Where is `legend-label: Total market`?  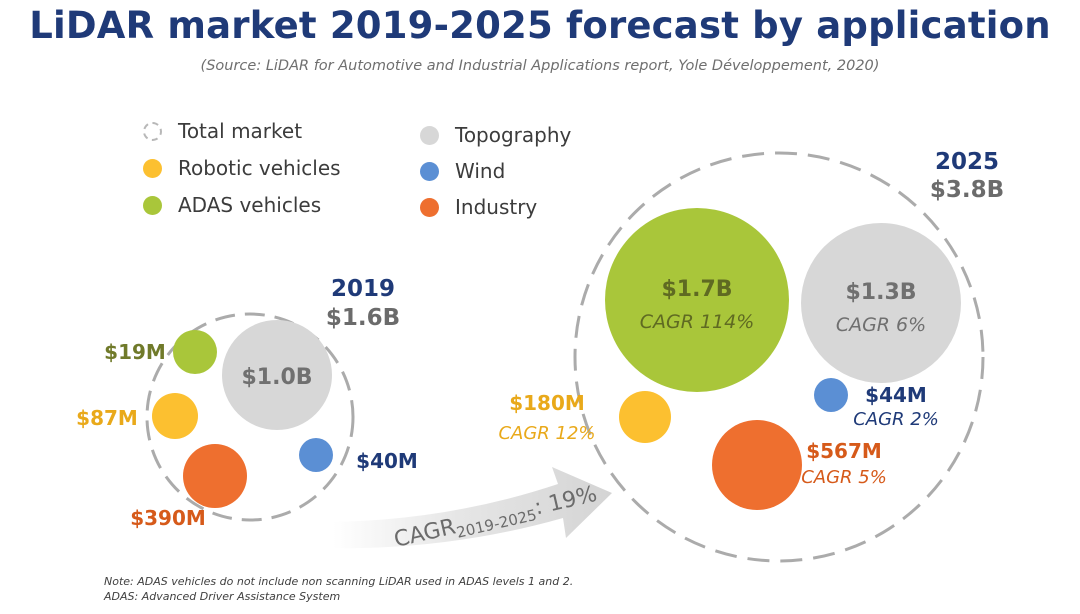 legend-label: Total market is located at coordinates (240, 131).